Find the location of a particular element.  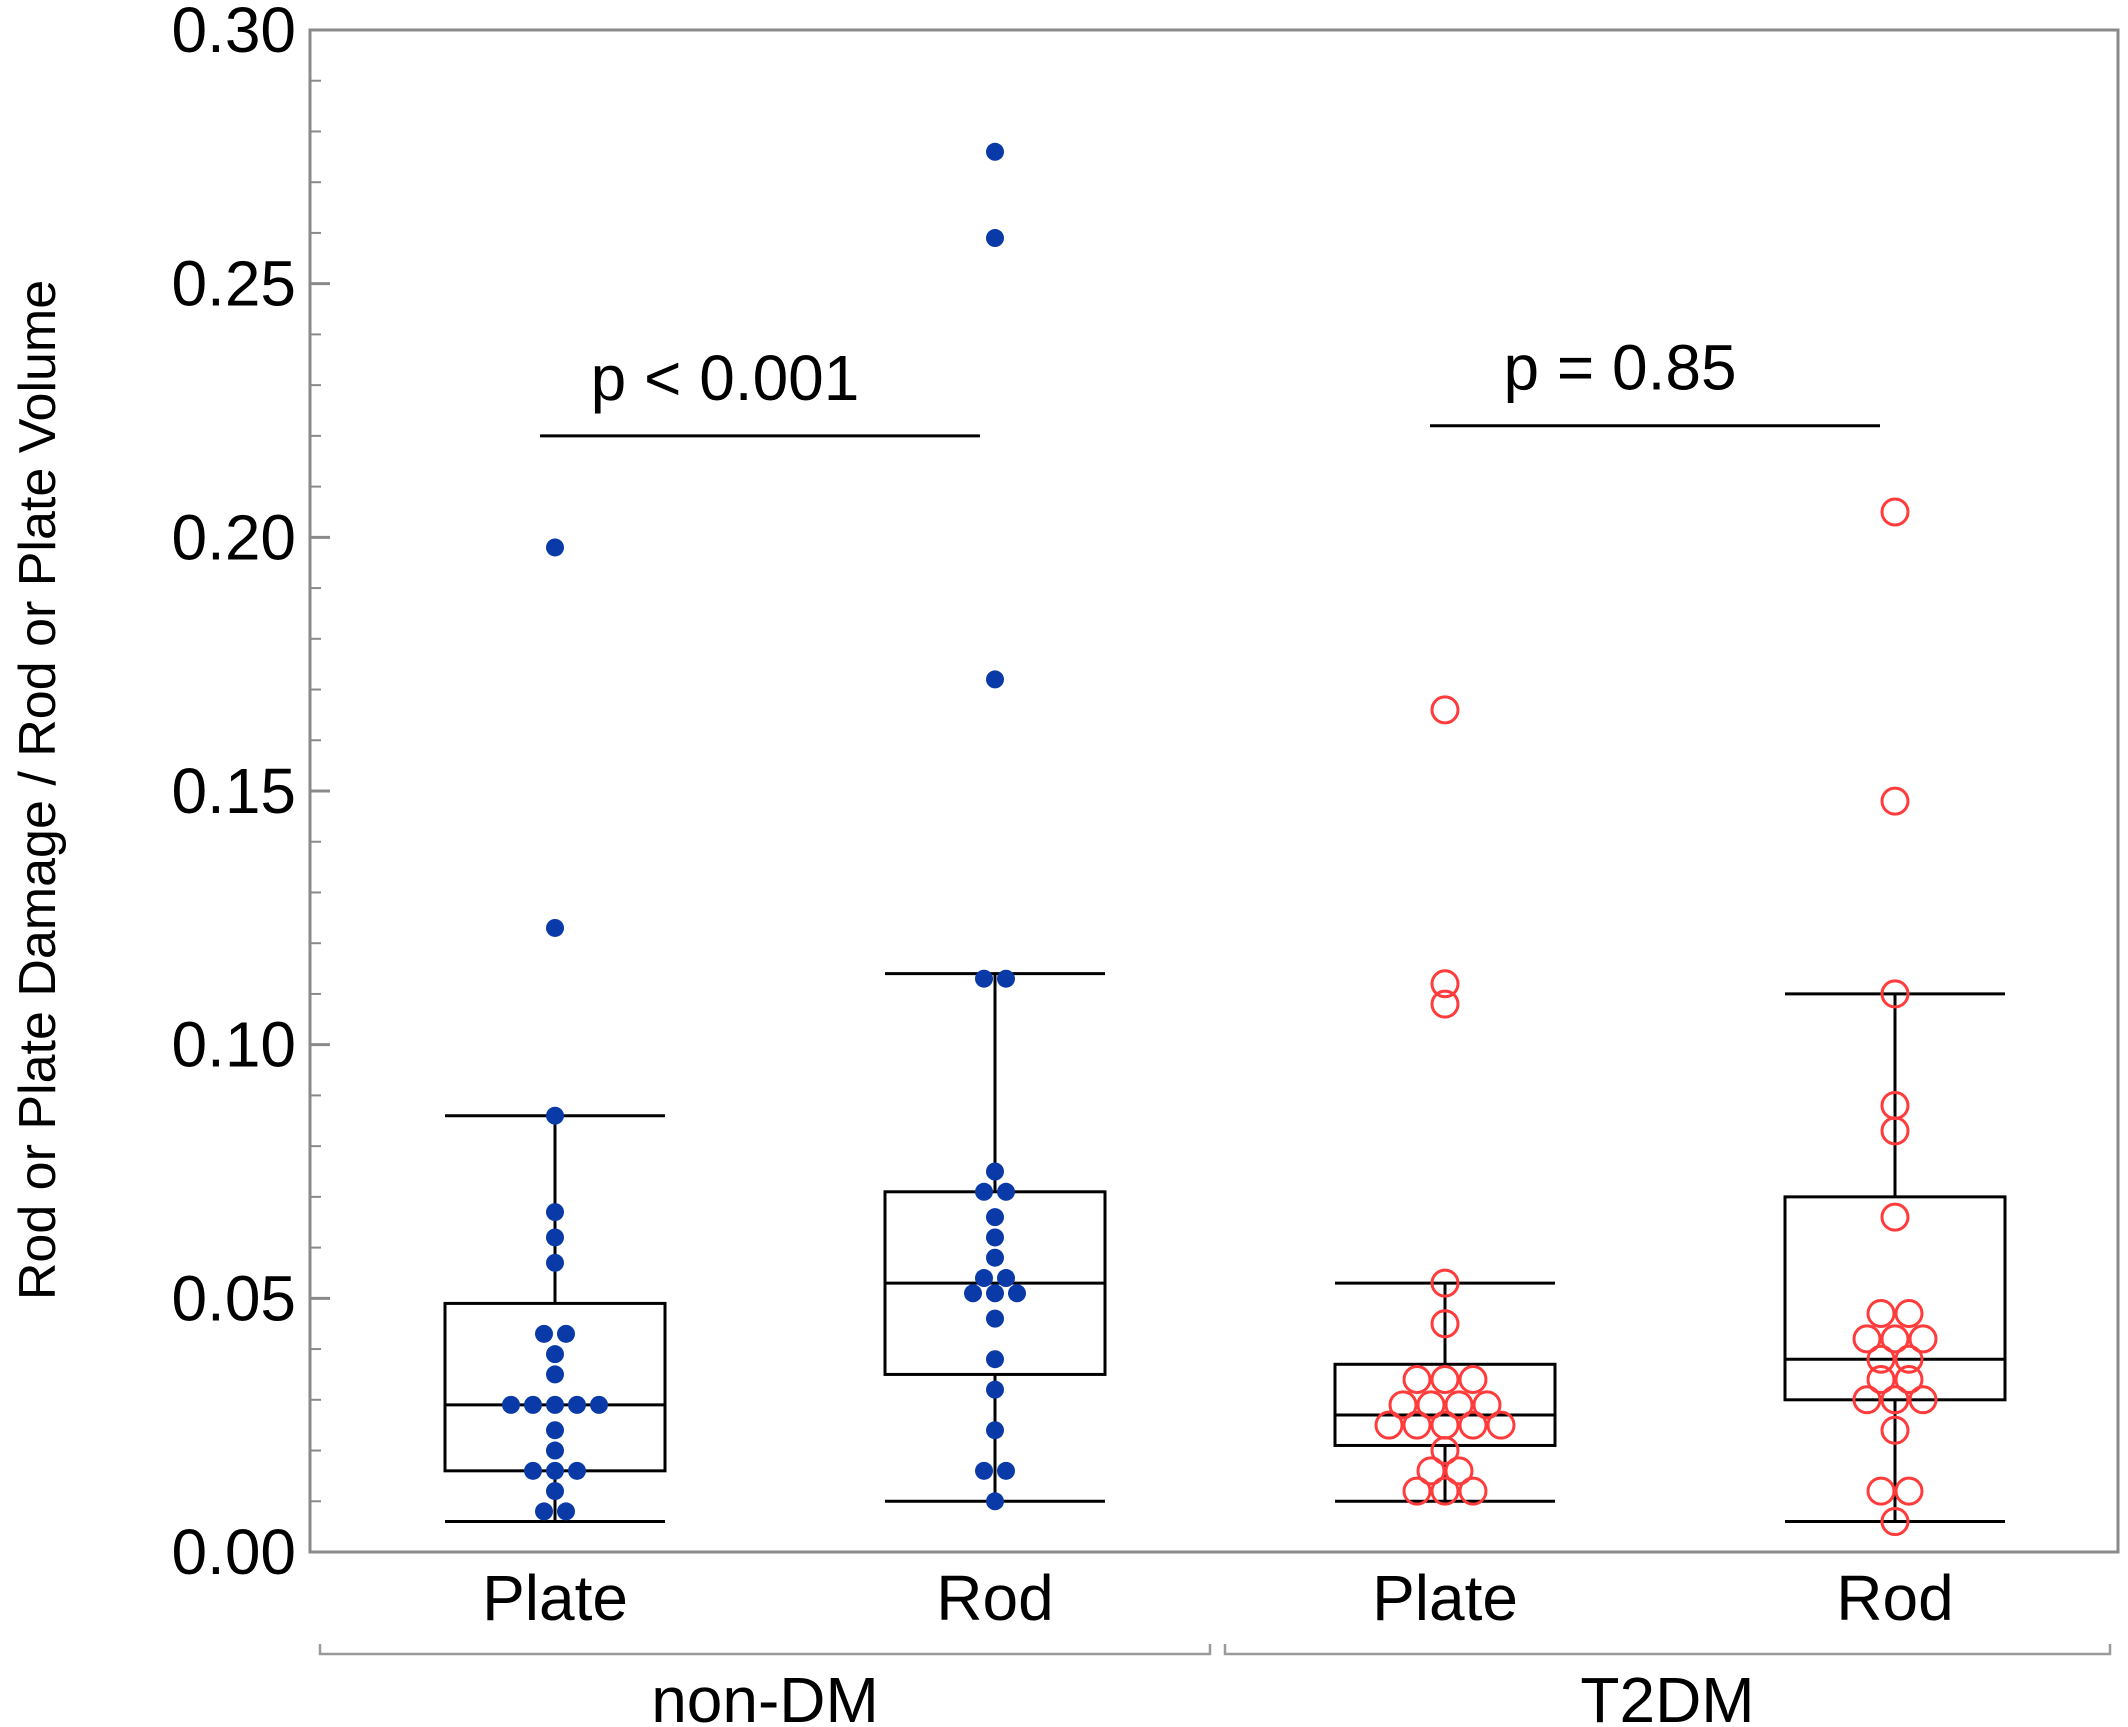

y-tick-label: 0.05 is located at coordinates (233, 1298).